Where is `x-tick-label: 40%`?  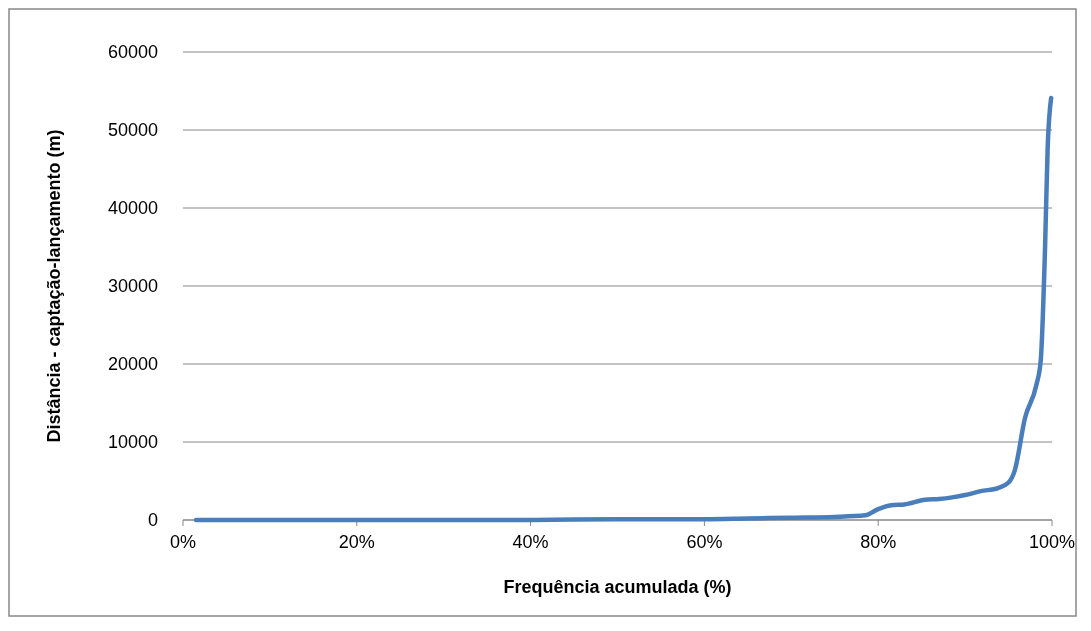
x-tick-label: 40% is located at coordinates (530, 542).